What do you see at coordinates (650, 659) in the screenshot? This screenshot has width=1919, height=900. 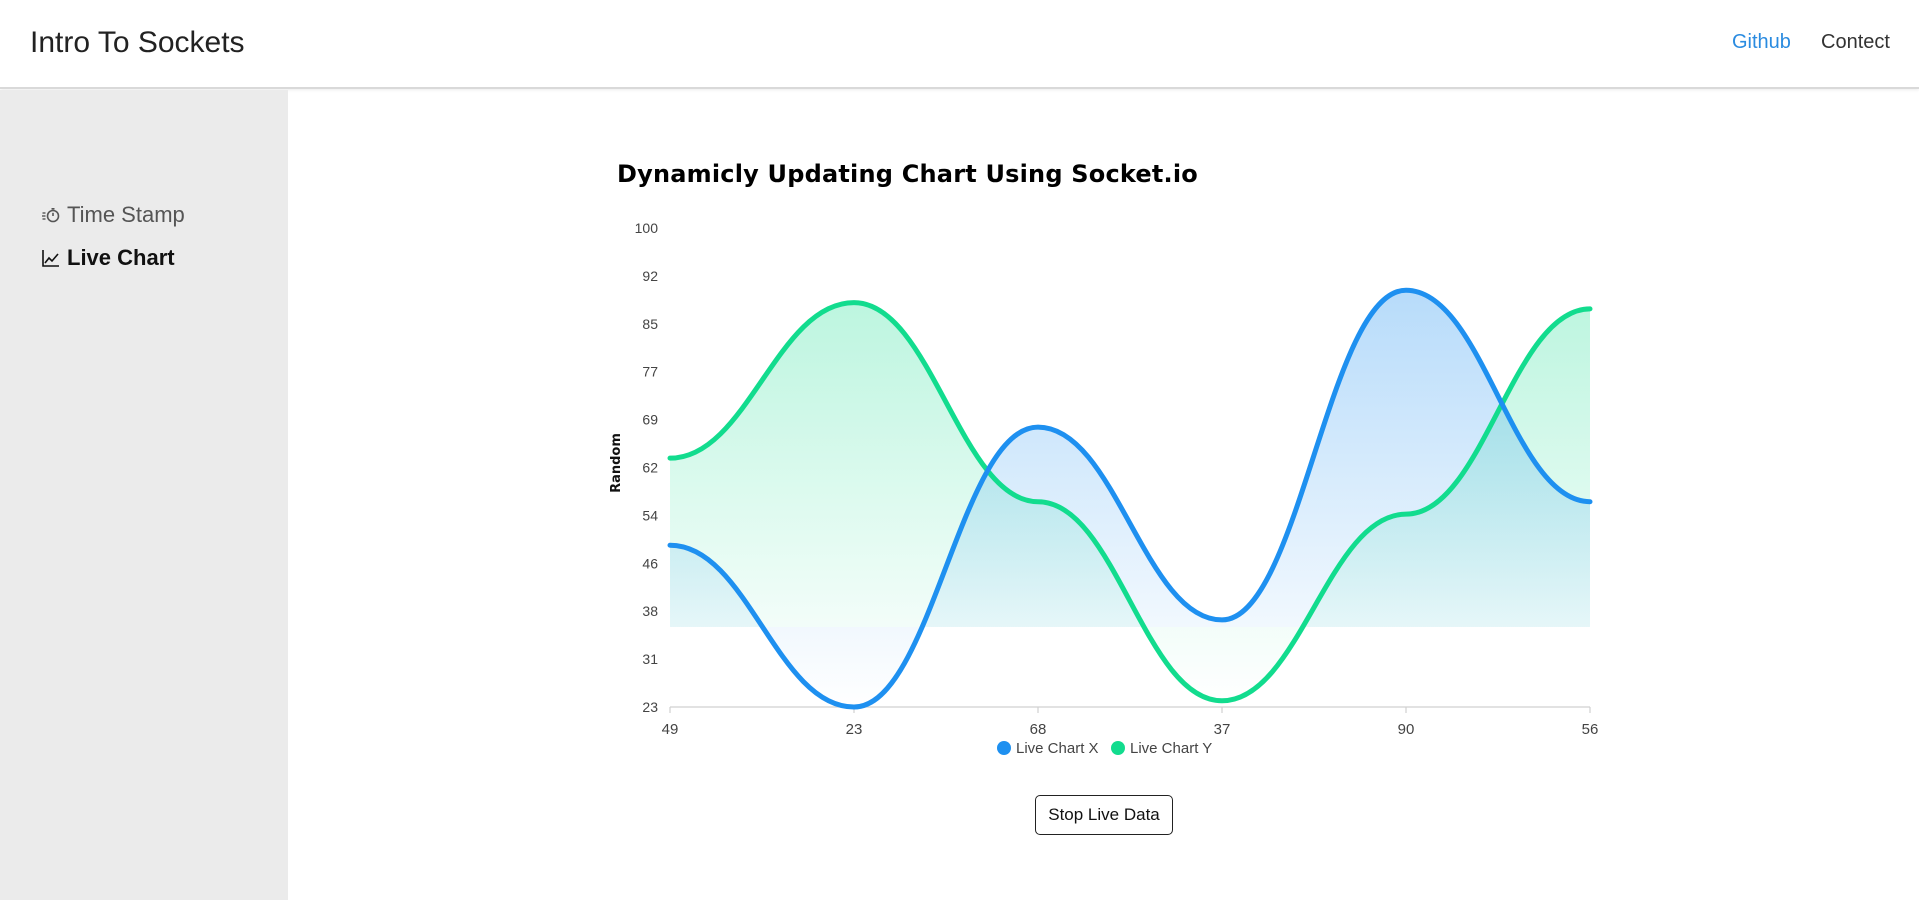 I see `y-tick-label: 31` at bounding box center [650, 659].